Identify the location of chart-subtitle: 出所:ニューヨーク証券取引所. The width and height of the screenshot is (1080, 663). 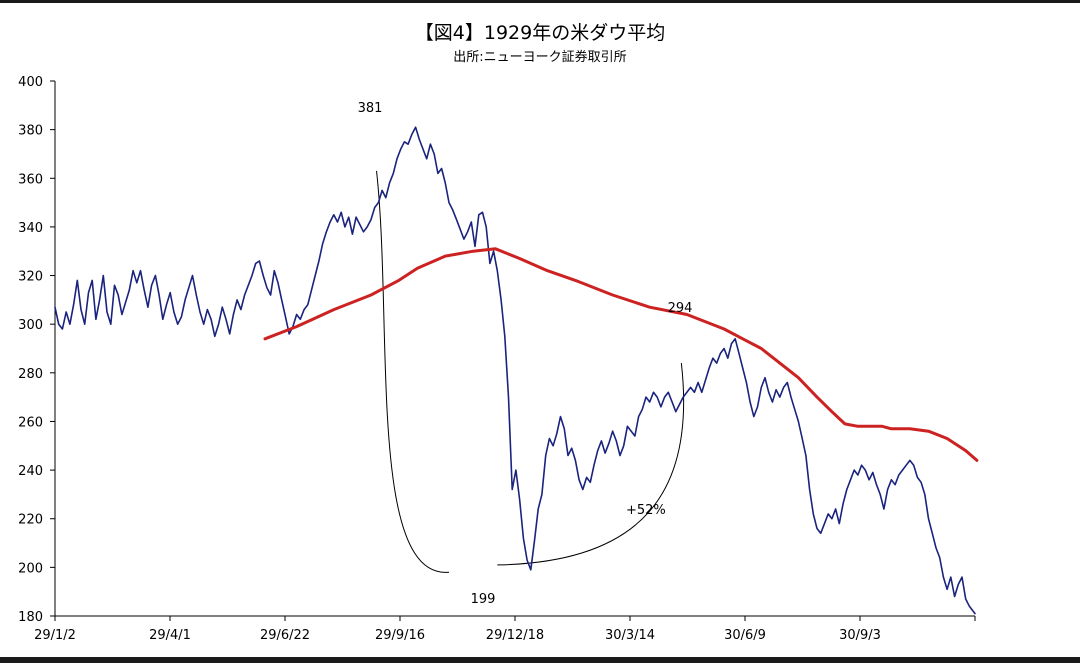
(540, 57).